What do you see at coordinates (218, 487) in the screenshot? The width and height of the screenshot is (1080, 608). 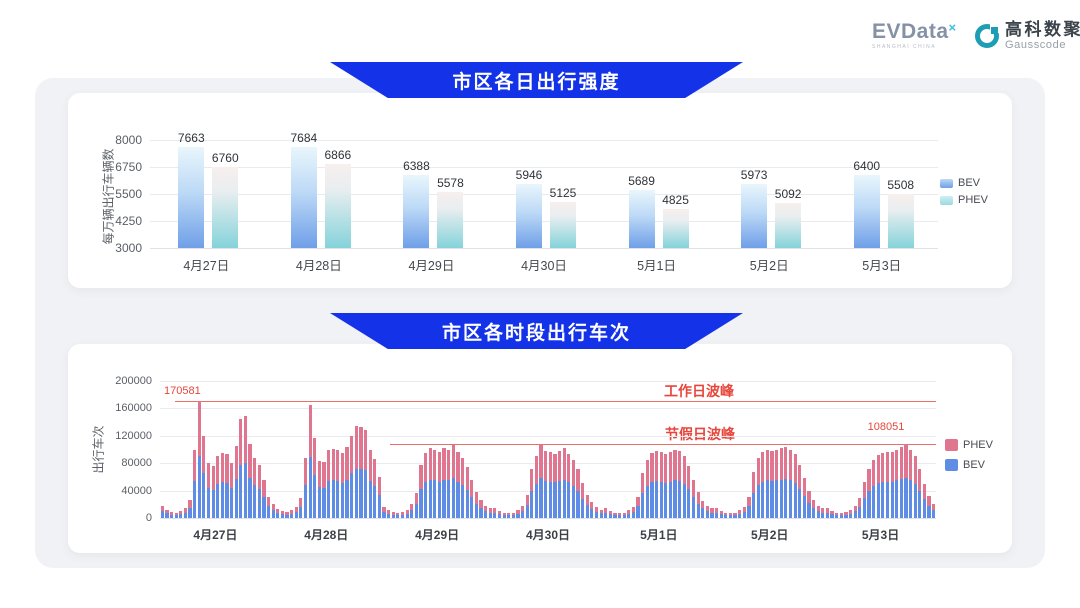 I see `stacked-bar-4月27日-h12` at bounding box center [218, 487].